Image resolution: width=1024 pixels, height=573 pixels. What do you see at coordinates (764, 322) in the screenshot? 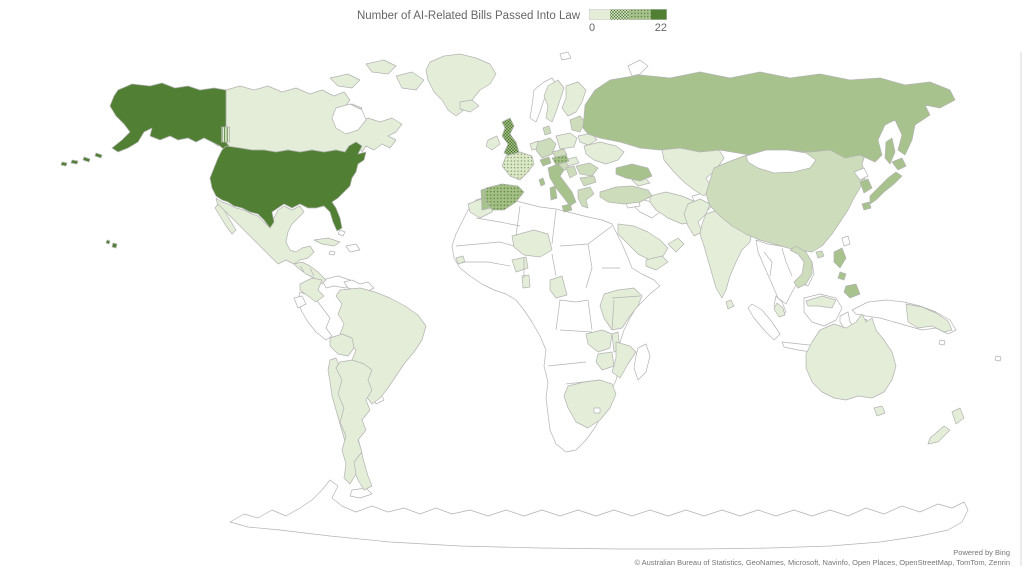
I see `island-sumatra` at bounding box center [764, 322].